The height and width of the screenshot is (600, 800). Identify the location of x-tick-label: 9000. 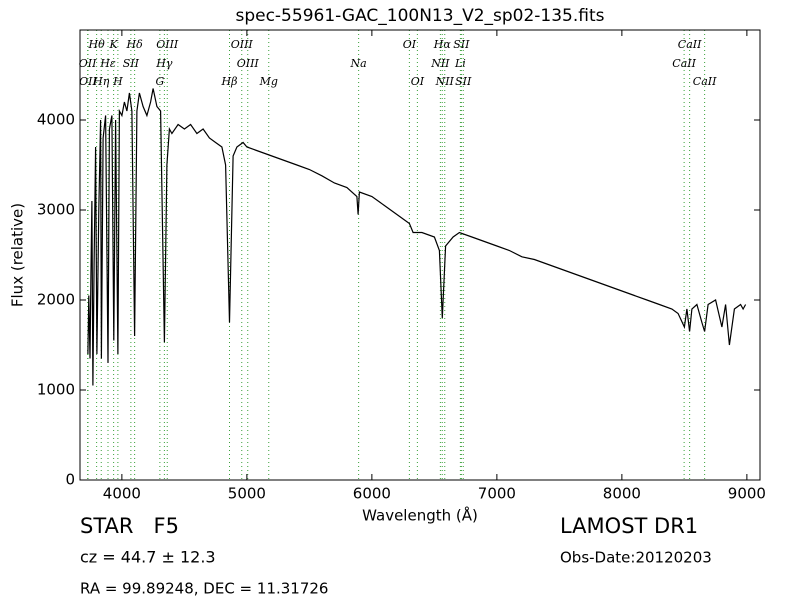
(747, 494).